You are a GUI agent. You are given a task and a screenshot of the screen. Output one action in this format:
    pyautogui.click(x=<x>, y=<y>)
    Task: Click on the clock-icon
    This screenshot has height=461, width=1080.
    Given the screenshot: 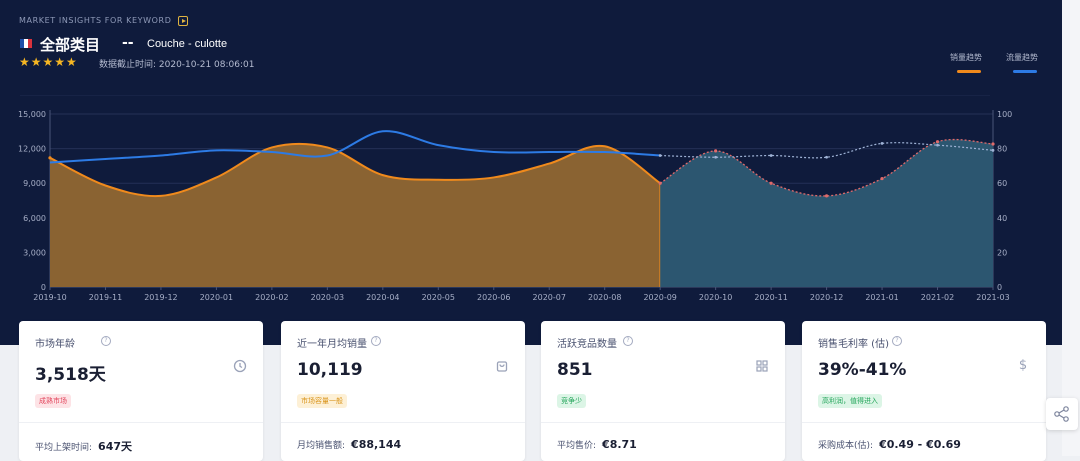 What is the action you would take?
    pyautogui.click(x=240, y=366)
    